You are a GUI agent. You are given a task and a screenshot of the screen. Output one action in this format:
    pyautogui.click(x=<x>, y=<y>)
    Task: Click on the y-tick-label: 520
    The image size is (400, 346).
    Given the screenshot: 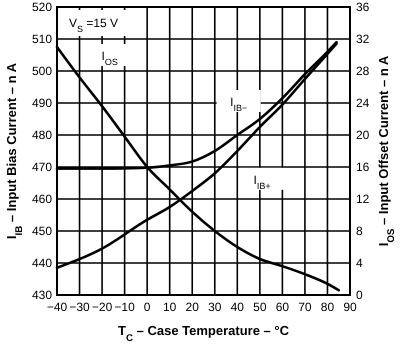 What is the action you would take?
    pyautogui.click(x=42, y=7)
    